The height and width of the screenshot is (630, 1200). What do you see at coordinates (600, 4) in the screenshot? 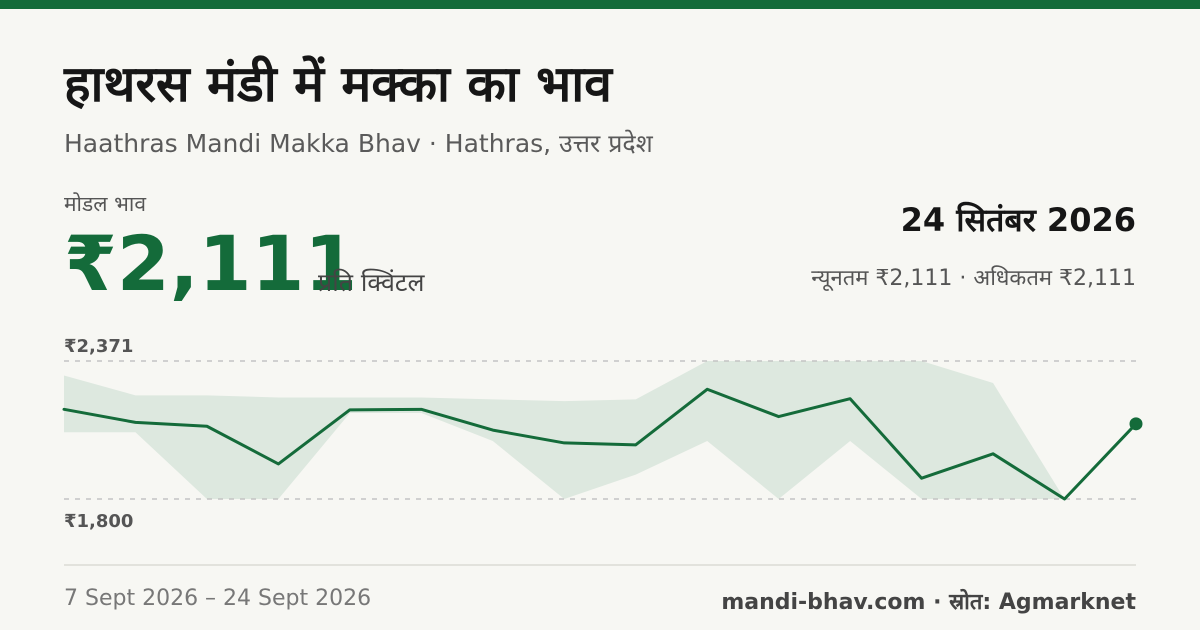
I see `top-accent-bar` at bounding box center [600, 4].